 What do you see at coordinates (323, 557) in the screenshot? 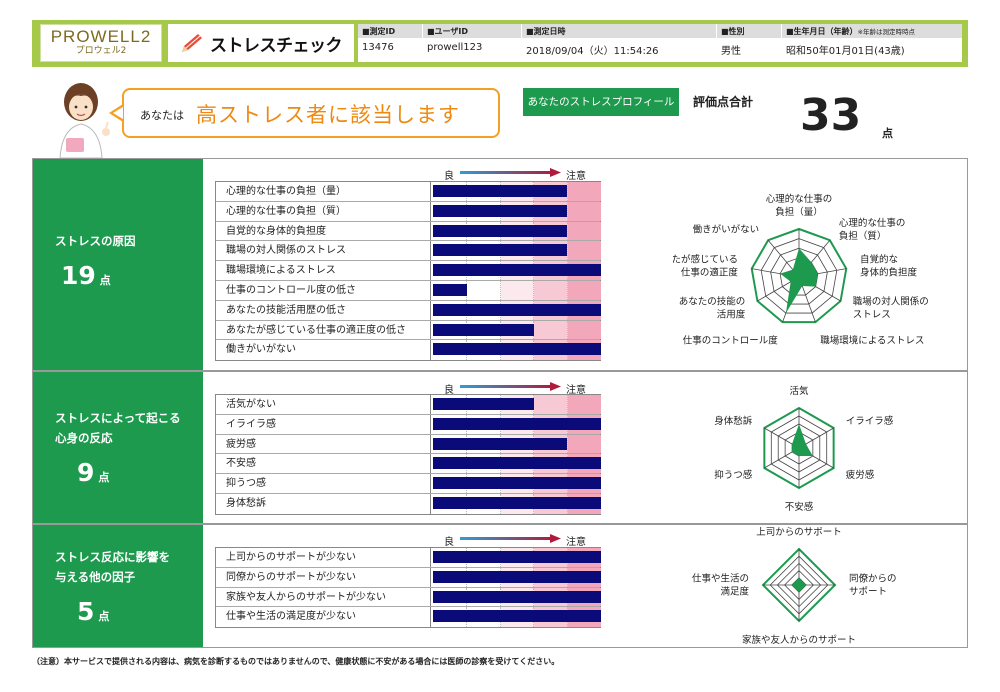
I see `bar-row-label: 上司からのサポートが少ない` at bounding box center [323, 557].